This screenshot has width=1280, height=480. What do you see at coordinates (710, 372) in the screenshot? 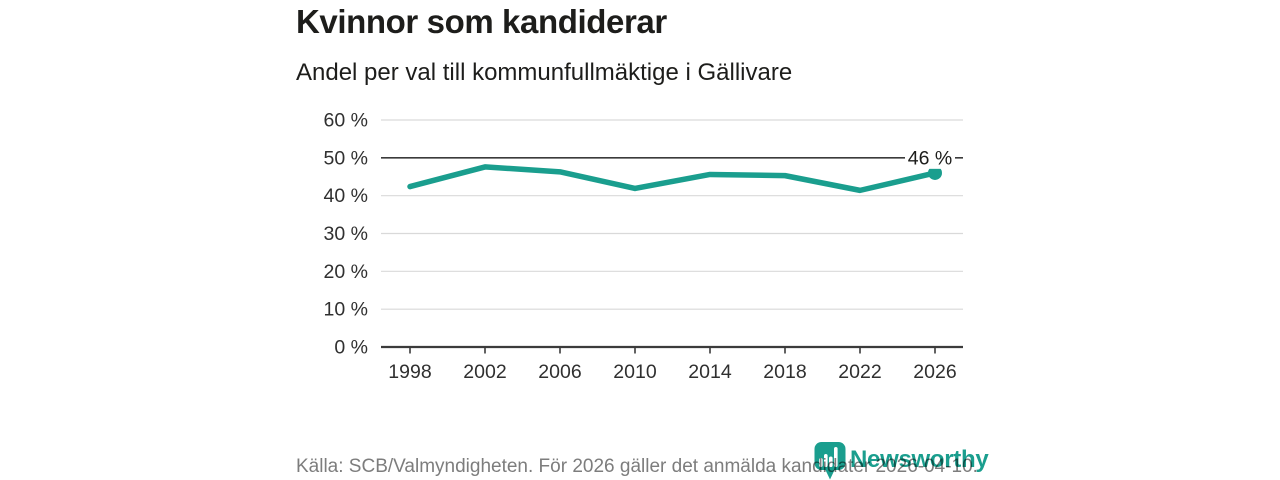
I see `x-tick-label: 2014` at bounding box center [710, 372].